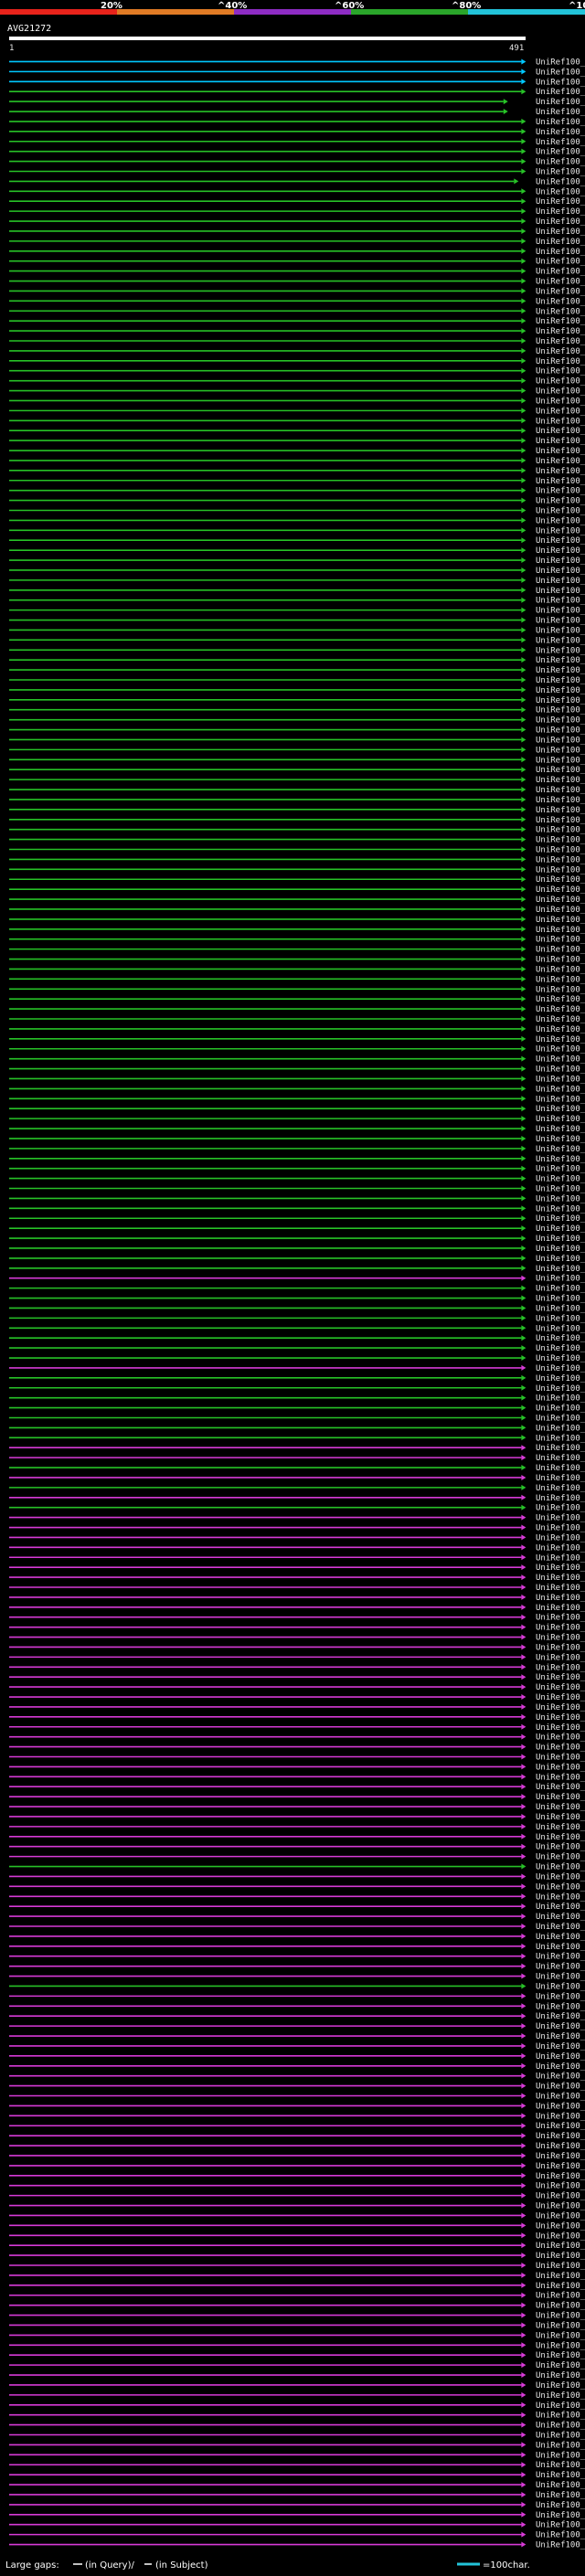 This screenshot has width=585, height=2576. What do you see at coordinates (297, 1857) in the screenshot?
I see `hit-row: UniRef100_Q114H0` at bounding box center [297, 1857].